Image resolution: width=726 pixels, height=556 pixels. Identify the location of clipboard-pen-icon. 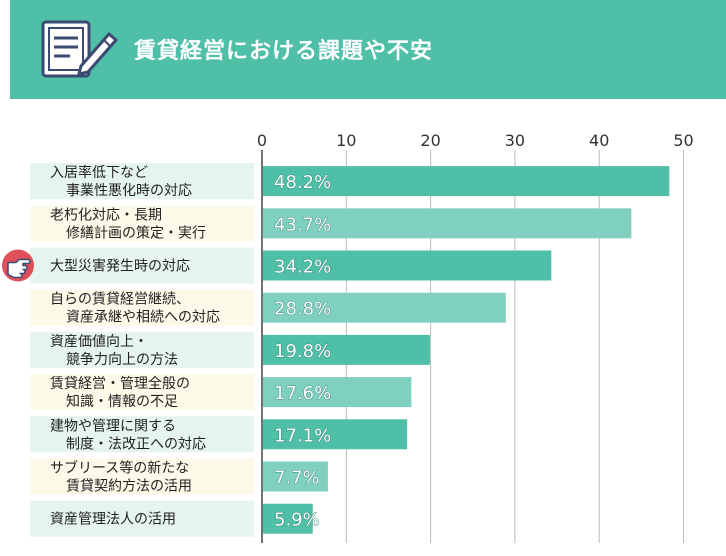
(79, 49).